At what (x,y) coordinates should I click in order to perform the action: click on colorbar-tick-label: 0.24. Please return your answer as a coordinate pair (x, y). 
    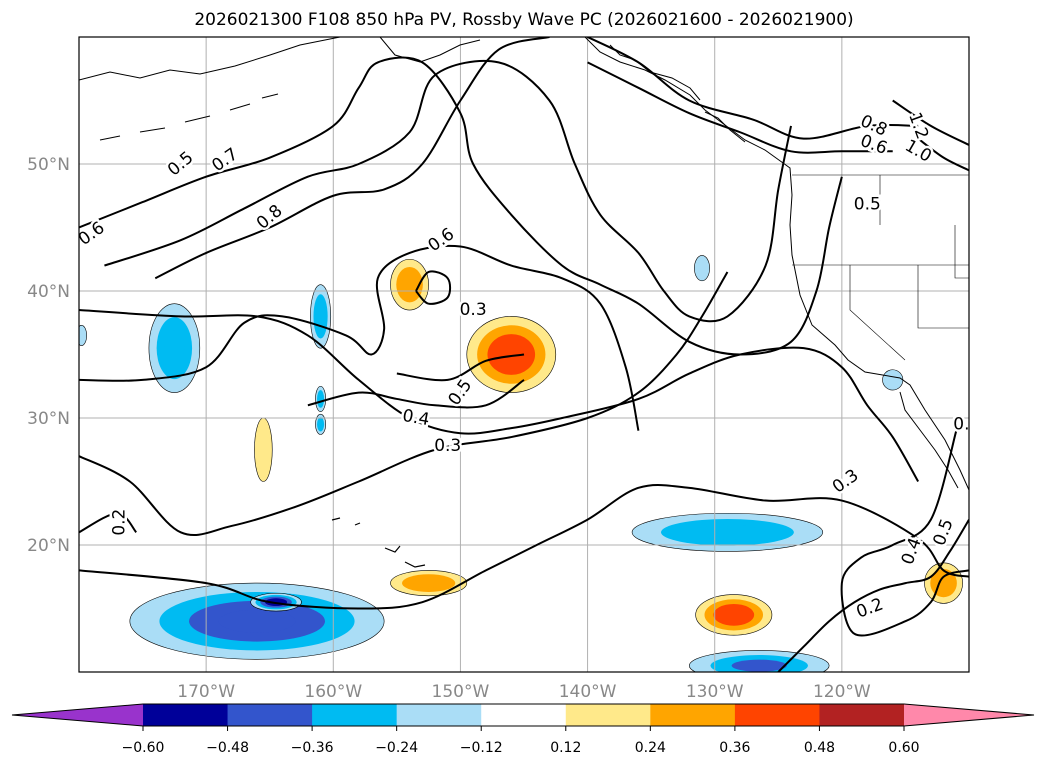
    Looking at the image, I should click on (650, 748).